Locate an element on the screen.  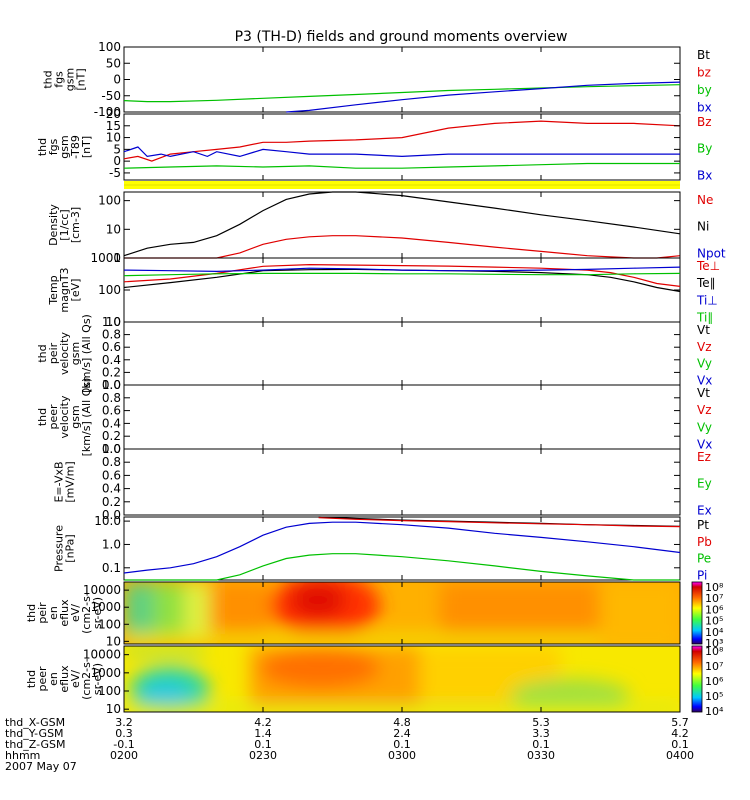
colorbar is located at coordinates (697, 679).